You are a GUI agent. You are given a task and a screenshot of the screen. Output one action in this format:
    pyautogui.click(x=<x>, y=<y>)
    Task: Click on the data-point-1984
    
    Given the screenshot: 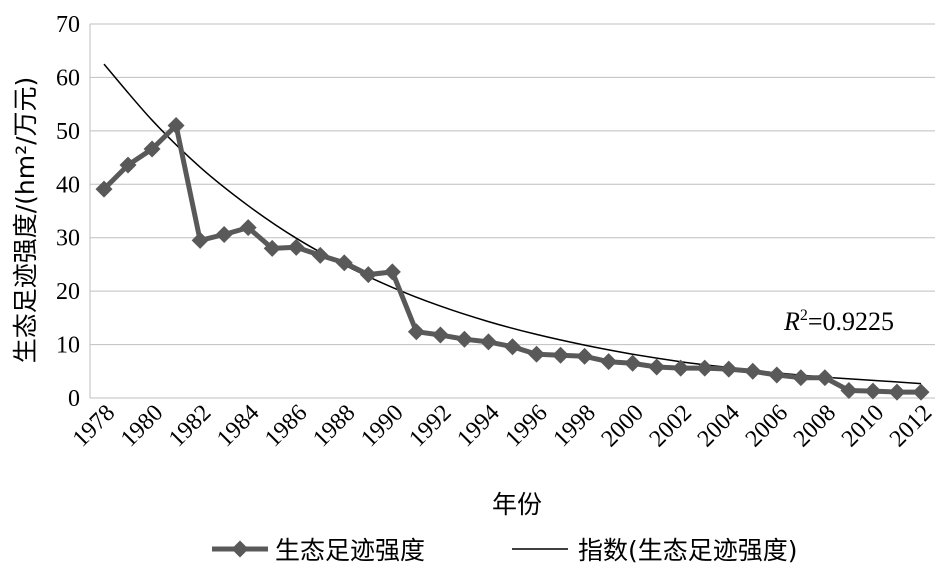 What is the action you would take?
    pyautogui.click(x=248, y=228)
    